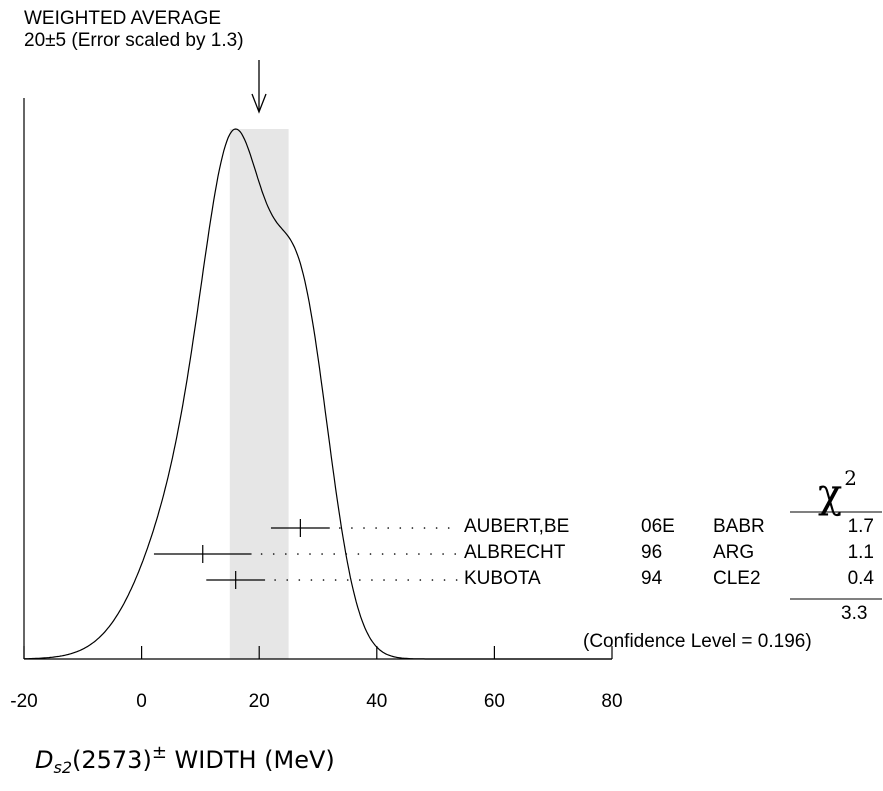 The image size is (883, 791). I want to click on measurement-author: ALBRECHT, so click(515, 552).